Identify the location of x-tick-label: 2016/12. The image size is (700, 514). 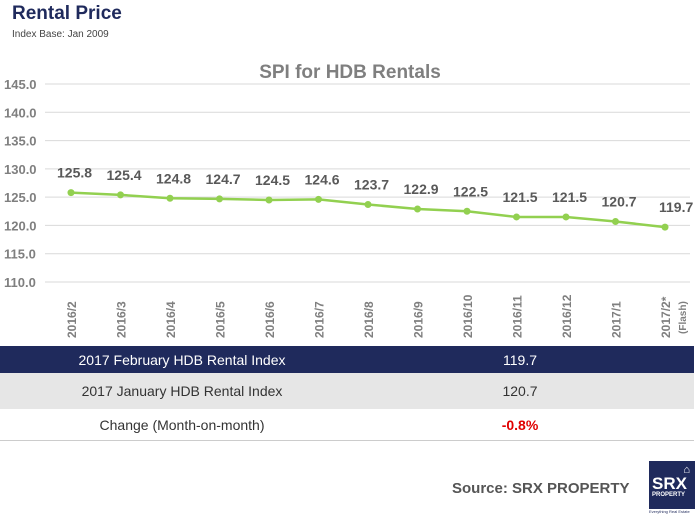
(567, 316).